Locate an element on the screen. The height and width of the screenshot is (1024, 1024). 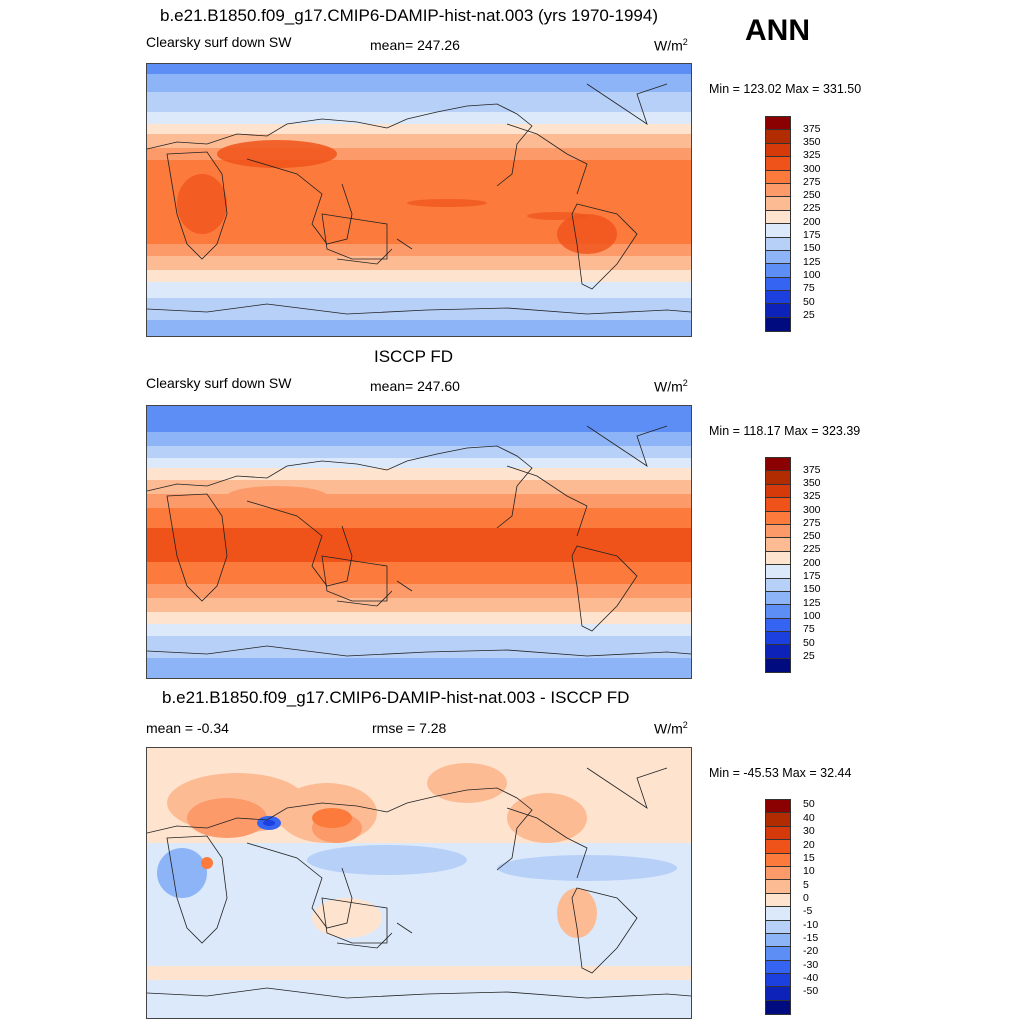
panel2-colorbar-label: 100 is located at coordinates (812, 616).